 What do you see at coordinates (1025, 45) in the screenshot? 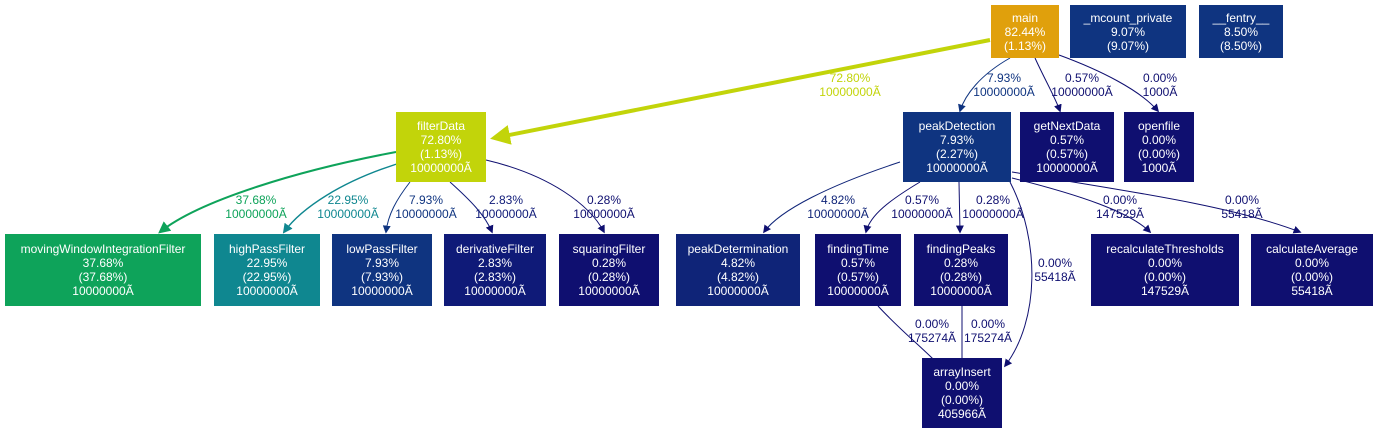
I see `node-main-self: (1.13%)` at bounding box center [1025, 45].